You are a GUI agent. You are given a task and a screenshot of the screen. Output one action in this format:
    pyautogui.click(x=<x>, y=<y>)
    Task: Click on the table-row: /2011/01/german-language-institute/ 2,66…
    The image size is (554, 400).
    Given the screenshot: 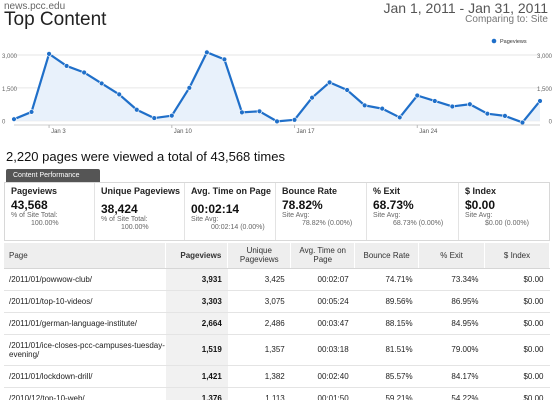 What is the action you would take?
    pyautogui.click(x=277, y=323)
    